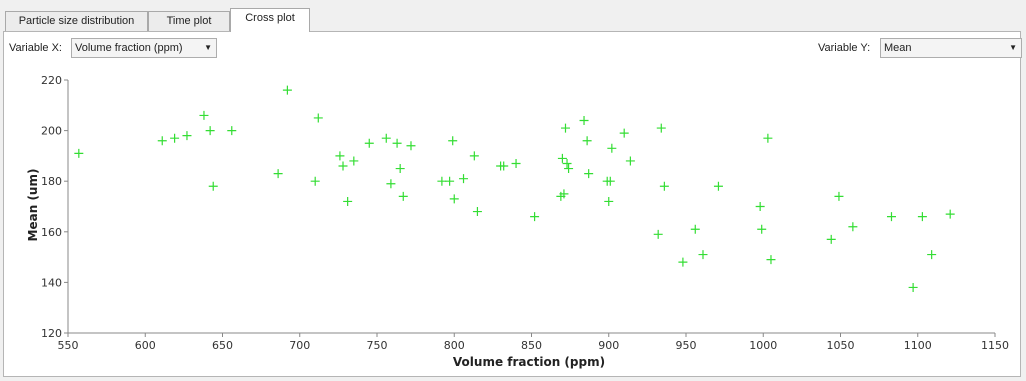 The height and width of the screenshot is (381, 1026). I want to click on x-tick-label: 950, so click(686, 345).